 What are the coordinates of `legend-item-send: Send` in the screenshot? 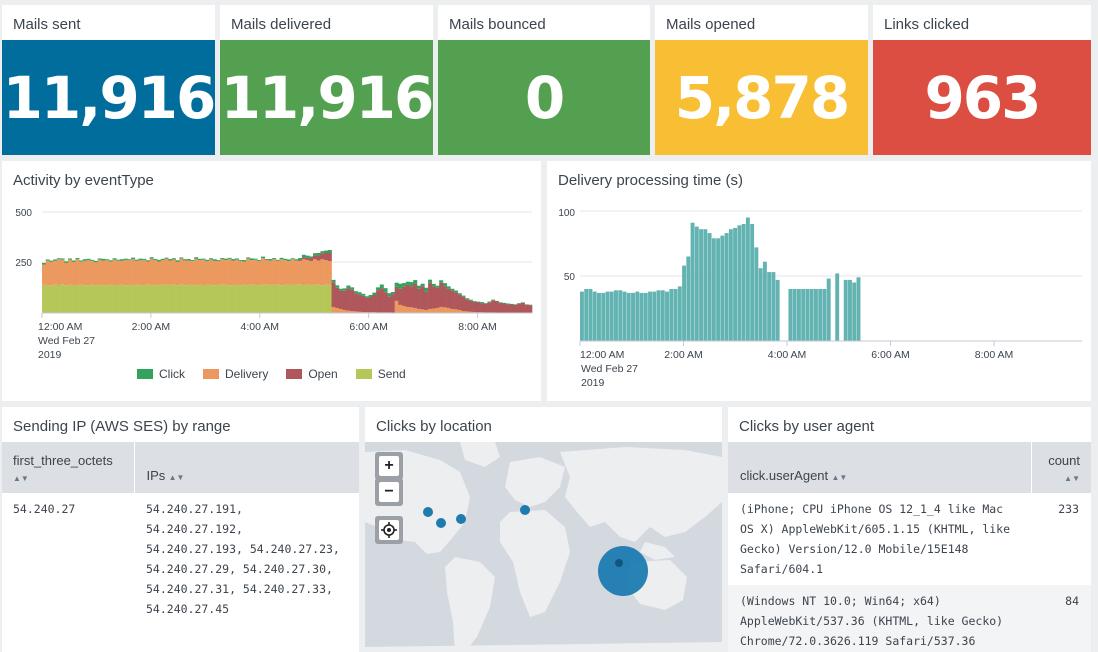 It's located at (380, 374).